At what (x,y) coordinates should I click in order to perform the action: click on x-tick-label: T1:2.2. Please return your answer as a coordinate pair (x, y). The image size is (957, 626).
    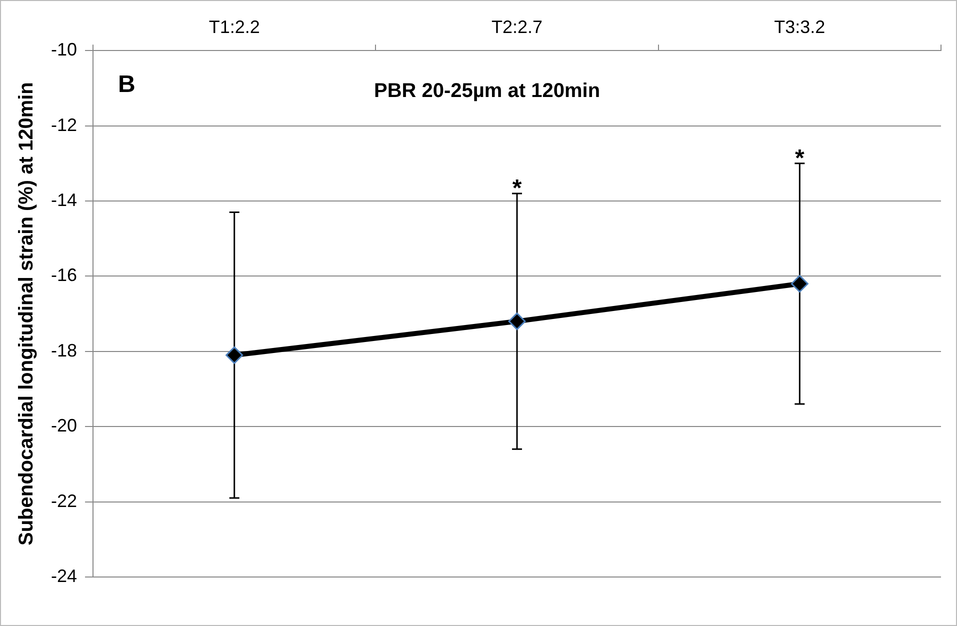
    Looking at the image, I should click on (234, 26).